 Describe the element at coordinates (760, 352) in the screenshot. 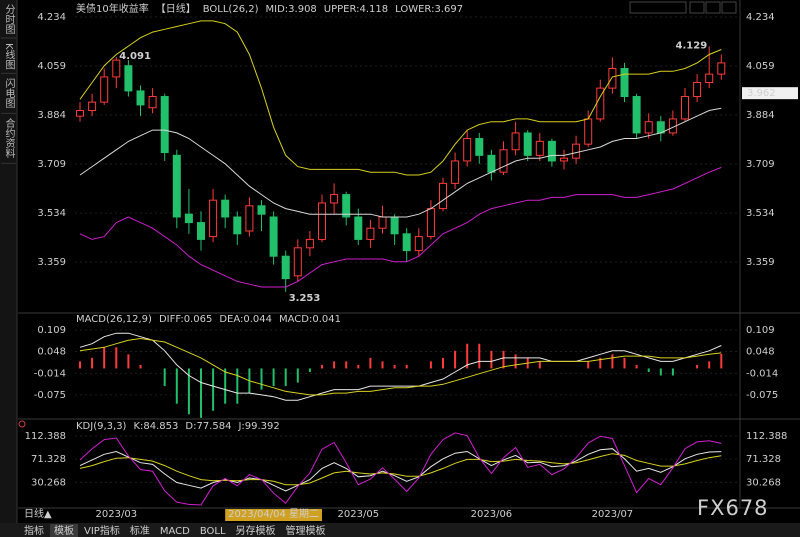

I see `y-tick-label-right: 0.048` at that location.